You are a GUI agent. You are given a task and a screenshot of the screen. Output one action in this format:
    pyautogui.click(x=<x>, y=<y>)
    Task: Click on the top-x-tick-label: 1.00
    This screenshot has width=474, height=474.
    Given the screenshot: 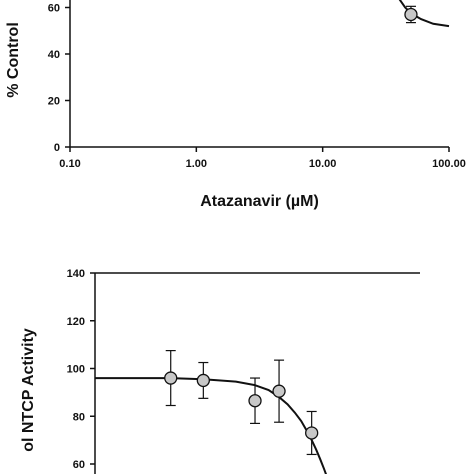 What is the action you would take?
    pyautogui.click(x=196, y=164)
    